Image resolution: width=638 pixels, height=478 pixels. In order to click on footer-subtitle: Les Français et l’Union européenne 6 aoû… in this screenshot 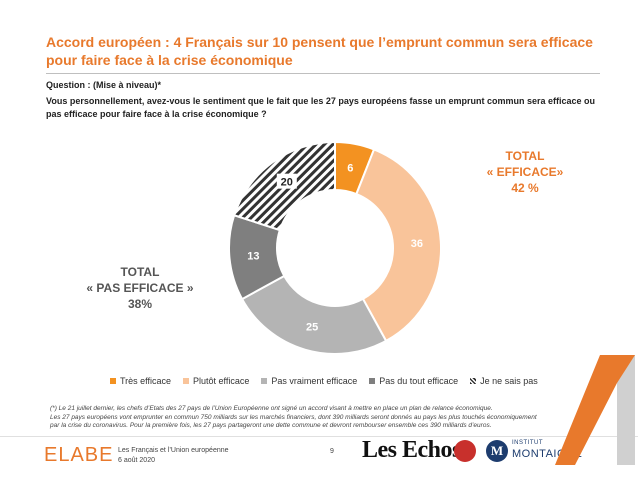, I will do `click(173, 456)`.